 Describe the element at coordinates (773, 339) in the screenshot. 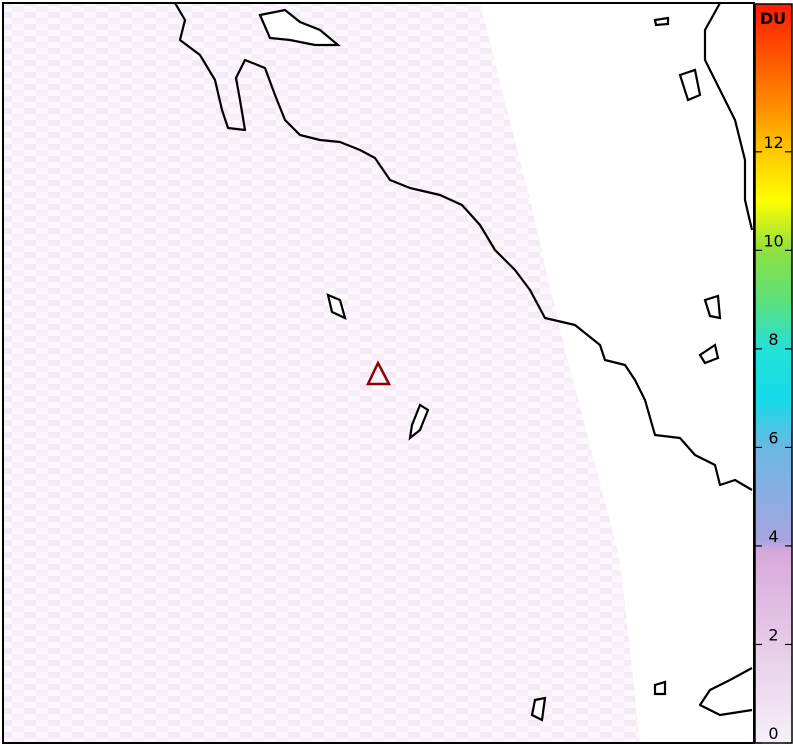

I see `colorbar-tick-label: 8` at that location.